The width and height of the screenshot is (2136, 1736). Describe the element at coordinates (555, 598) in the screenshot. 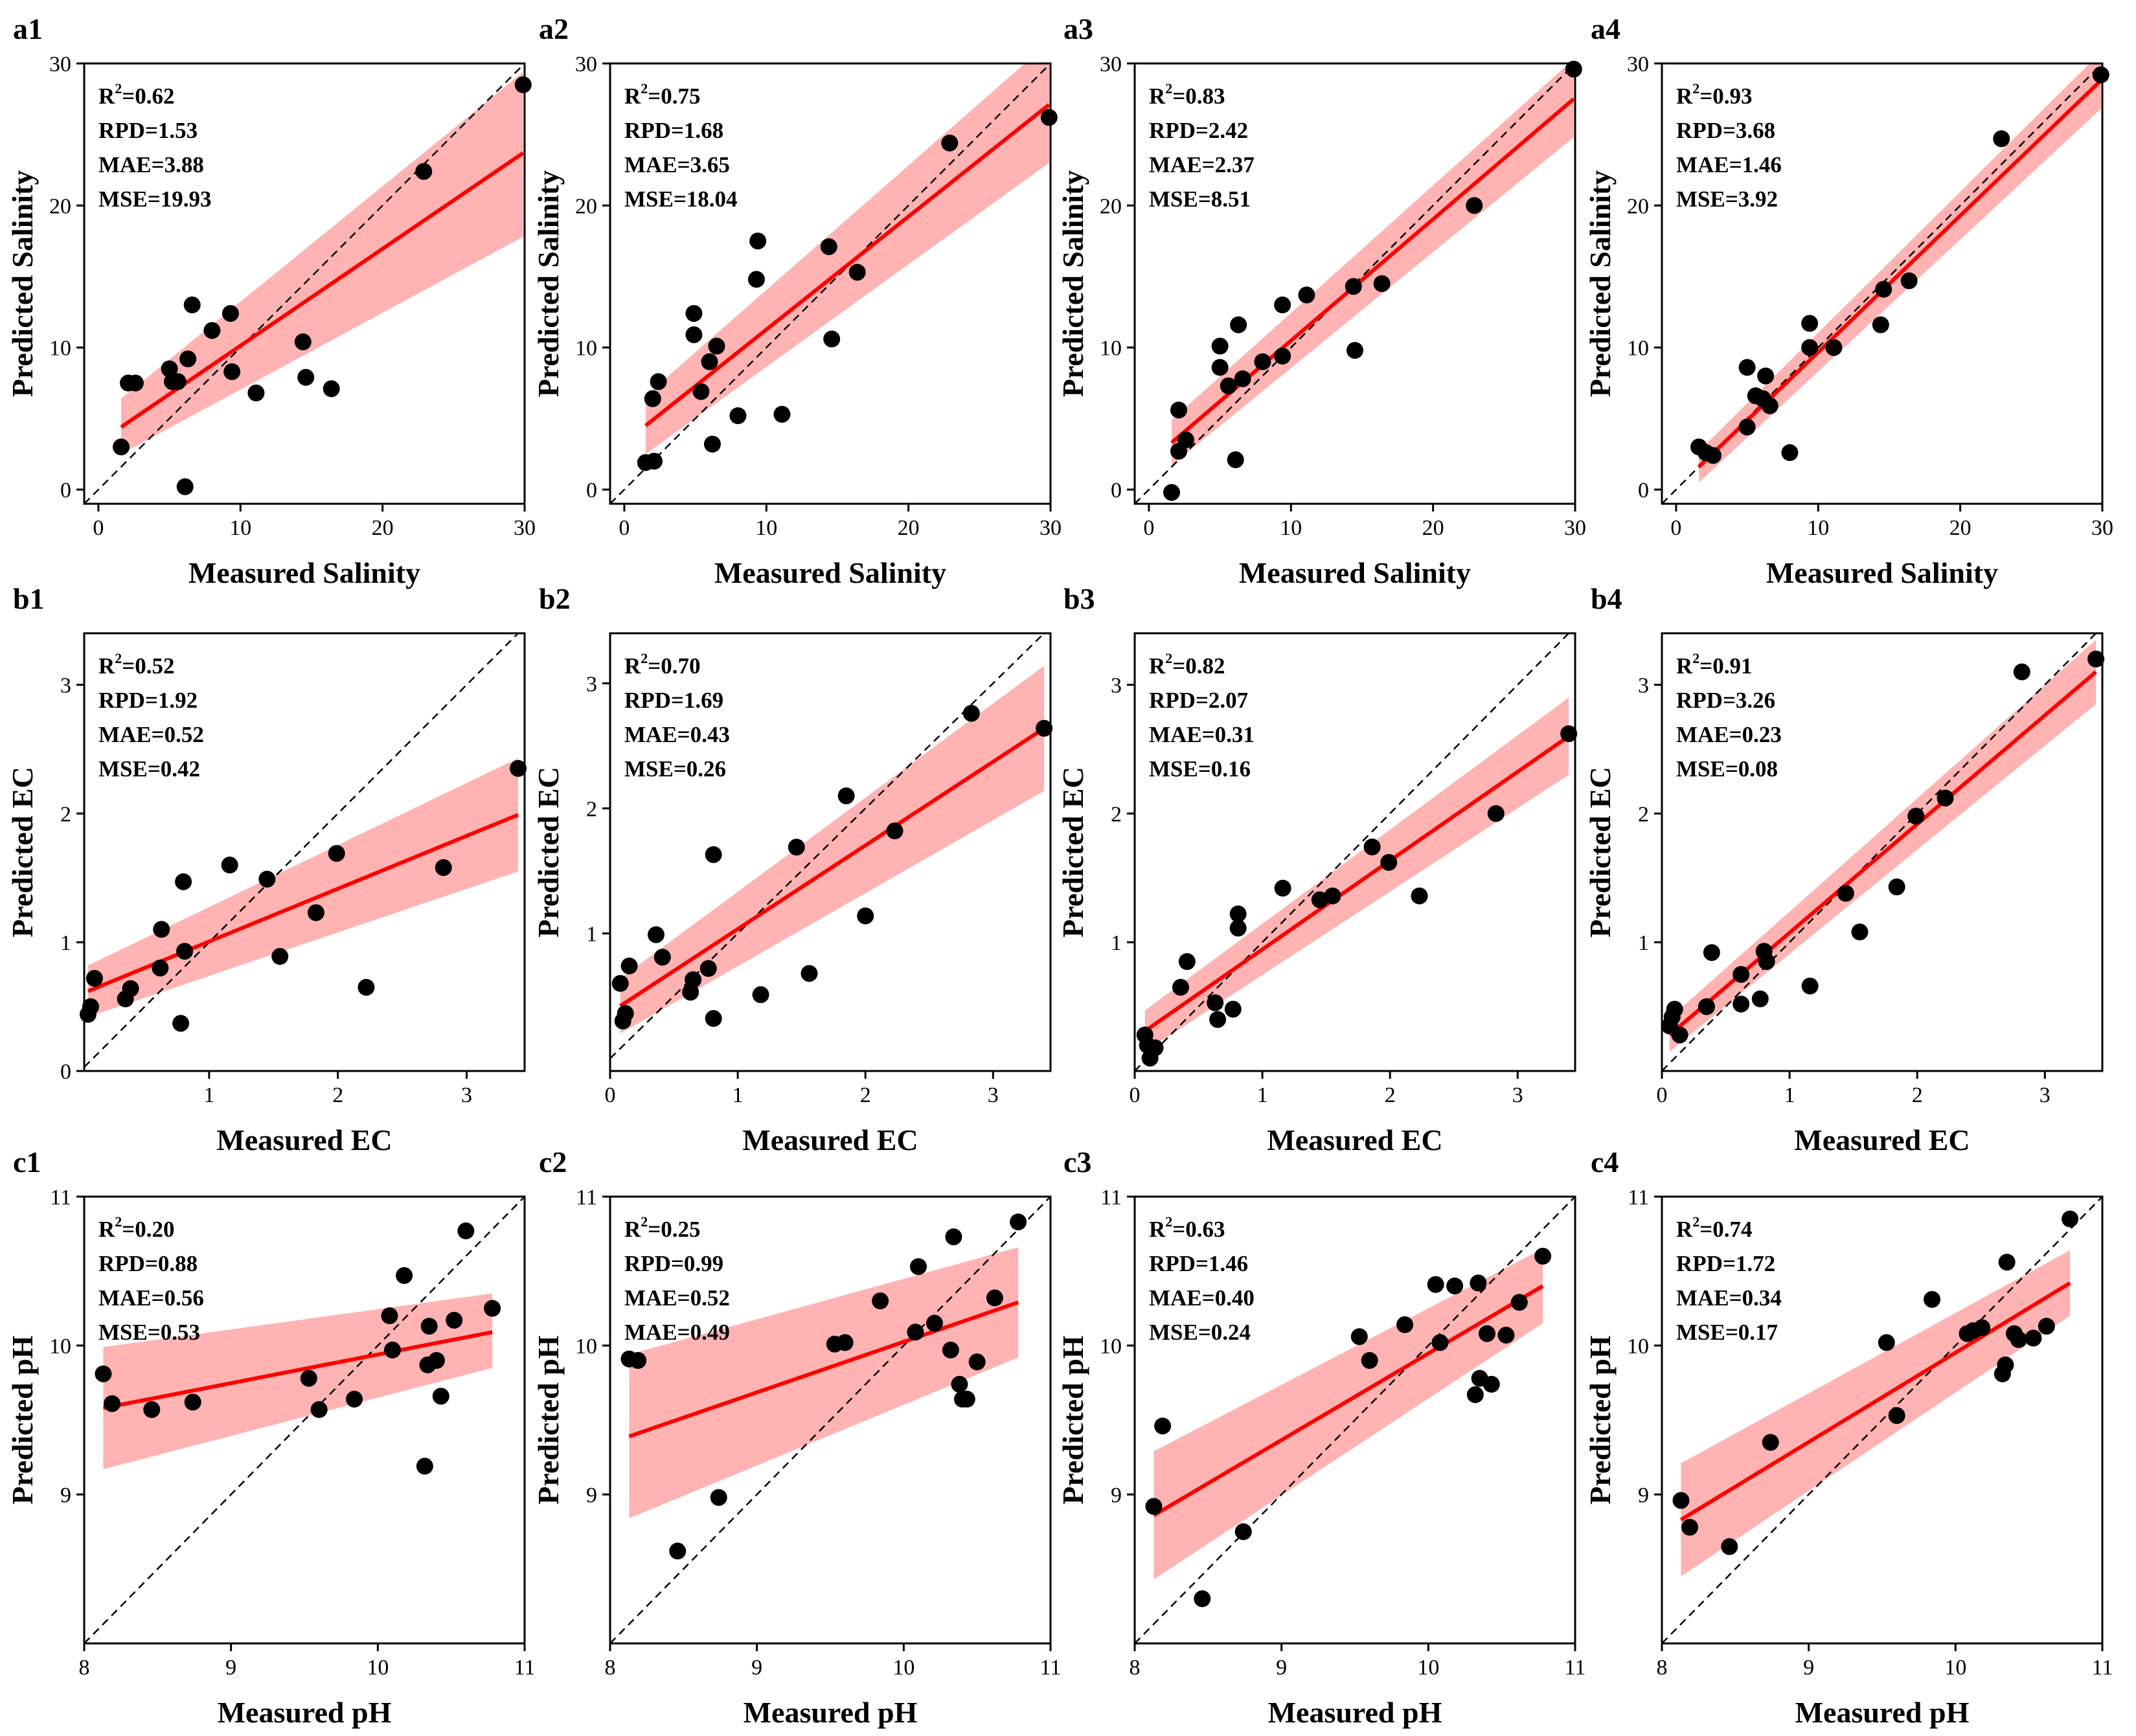

I see `panel-label: b2` at that location.